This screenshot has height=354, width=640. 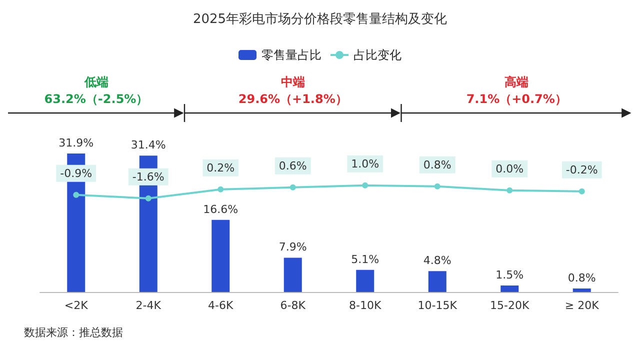 I want to click on data-label: 31.4%, so click(x=148, y=145).